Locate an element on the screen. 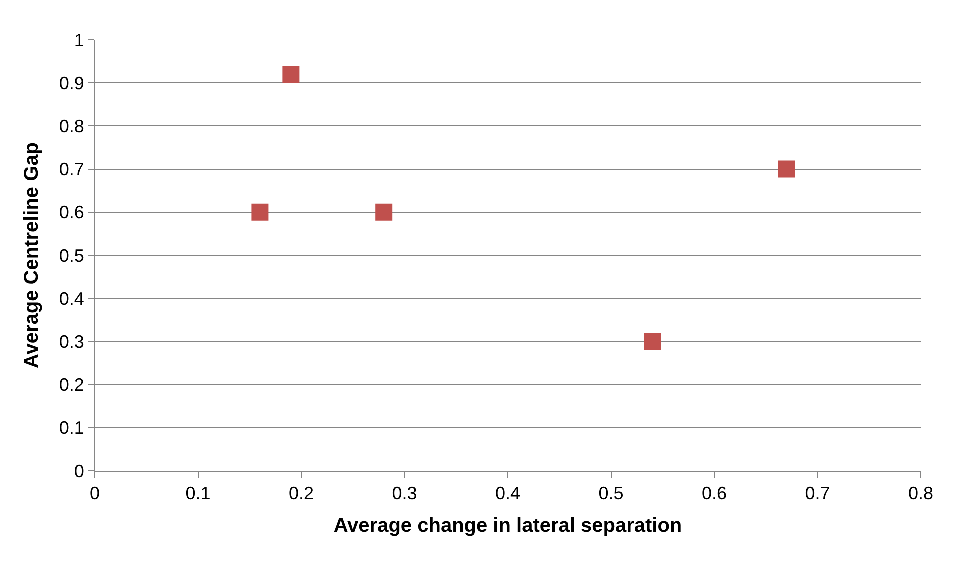  y-tick-label: 0.1 is located at coordinates (71, 428).